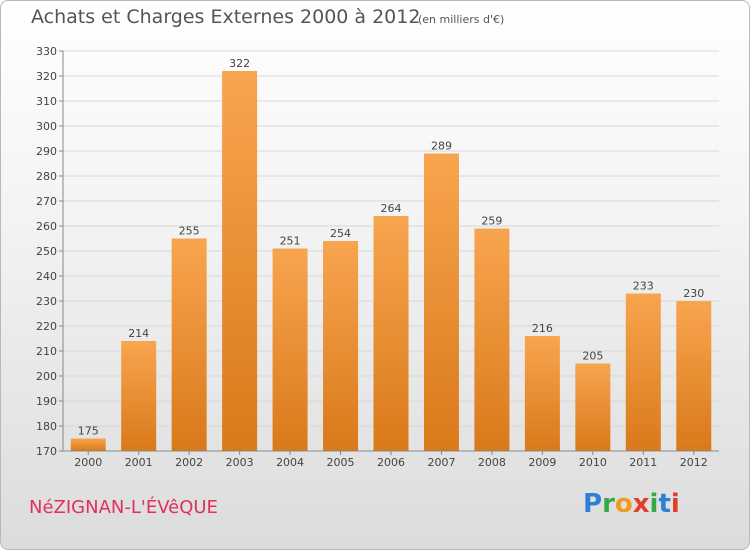  Describe the element at coordinates (239, 63) in the screenshot. I see `bar-value-label: 322` at that location.